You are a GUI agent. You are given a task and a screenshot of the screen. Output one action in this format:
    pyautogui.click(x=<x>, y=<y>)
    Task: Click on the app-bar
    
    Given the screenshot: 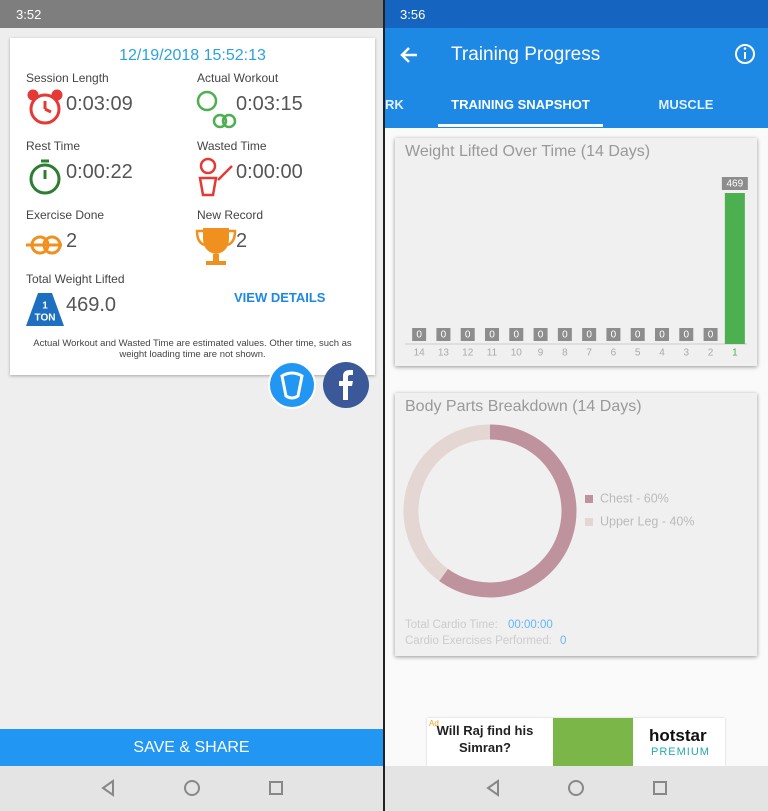 What is the action you would take?
    pyautogui.click(x=576, y=78)
    